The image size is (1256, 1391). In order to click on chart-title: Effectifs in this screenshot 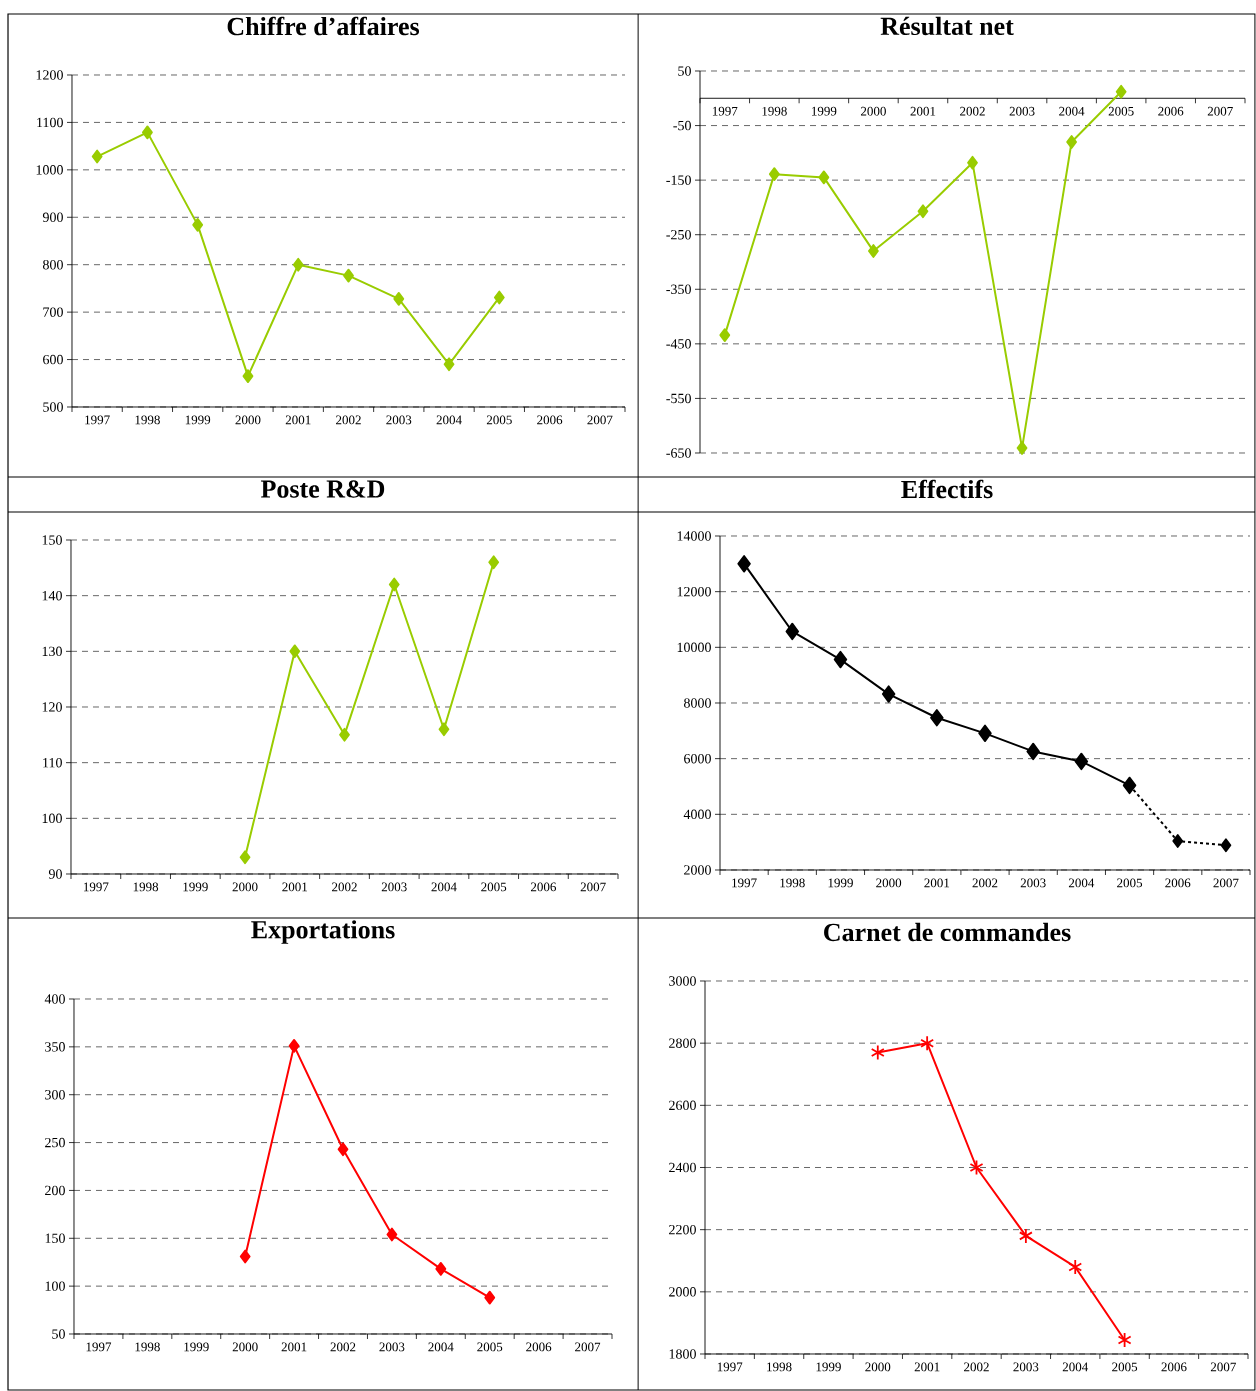, I will do `click(947, 489)`.